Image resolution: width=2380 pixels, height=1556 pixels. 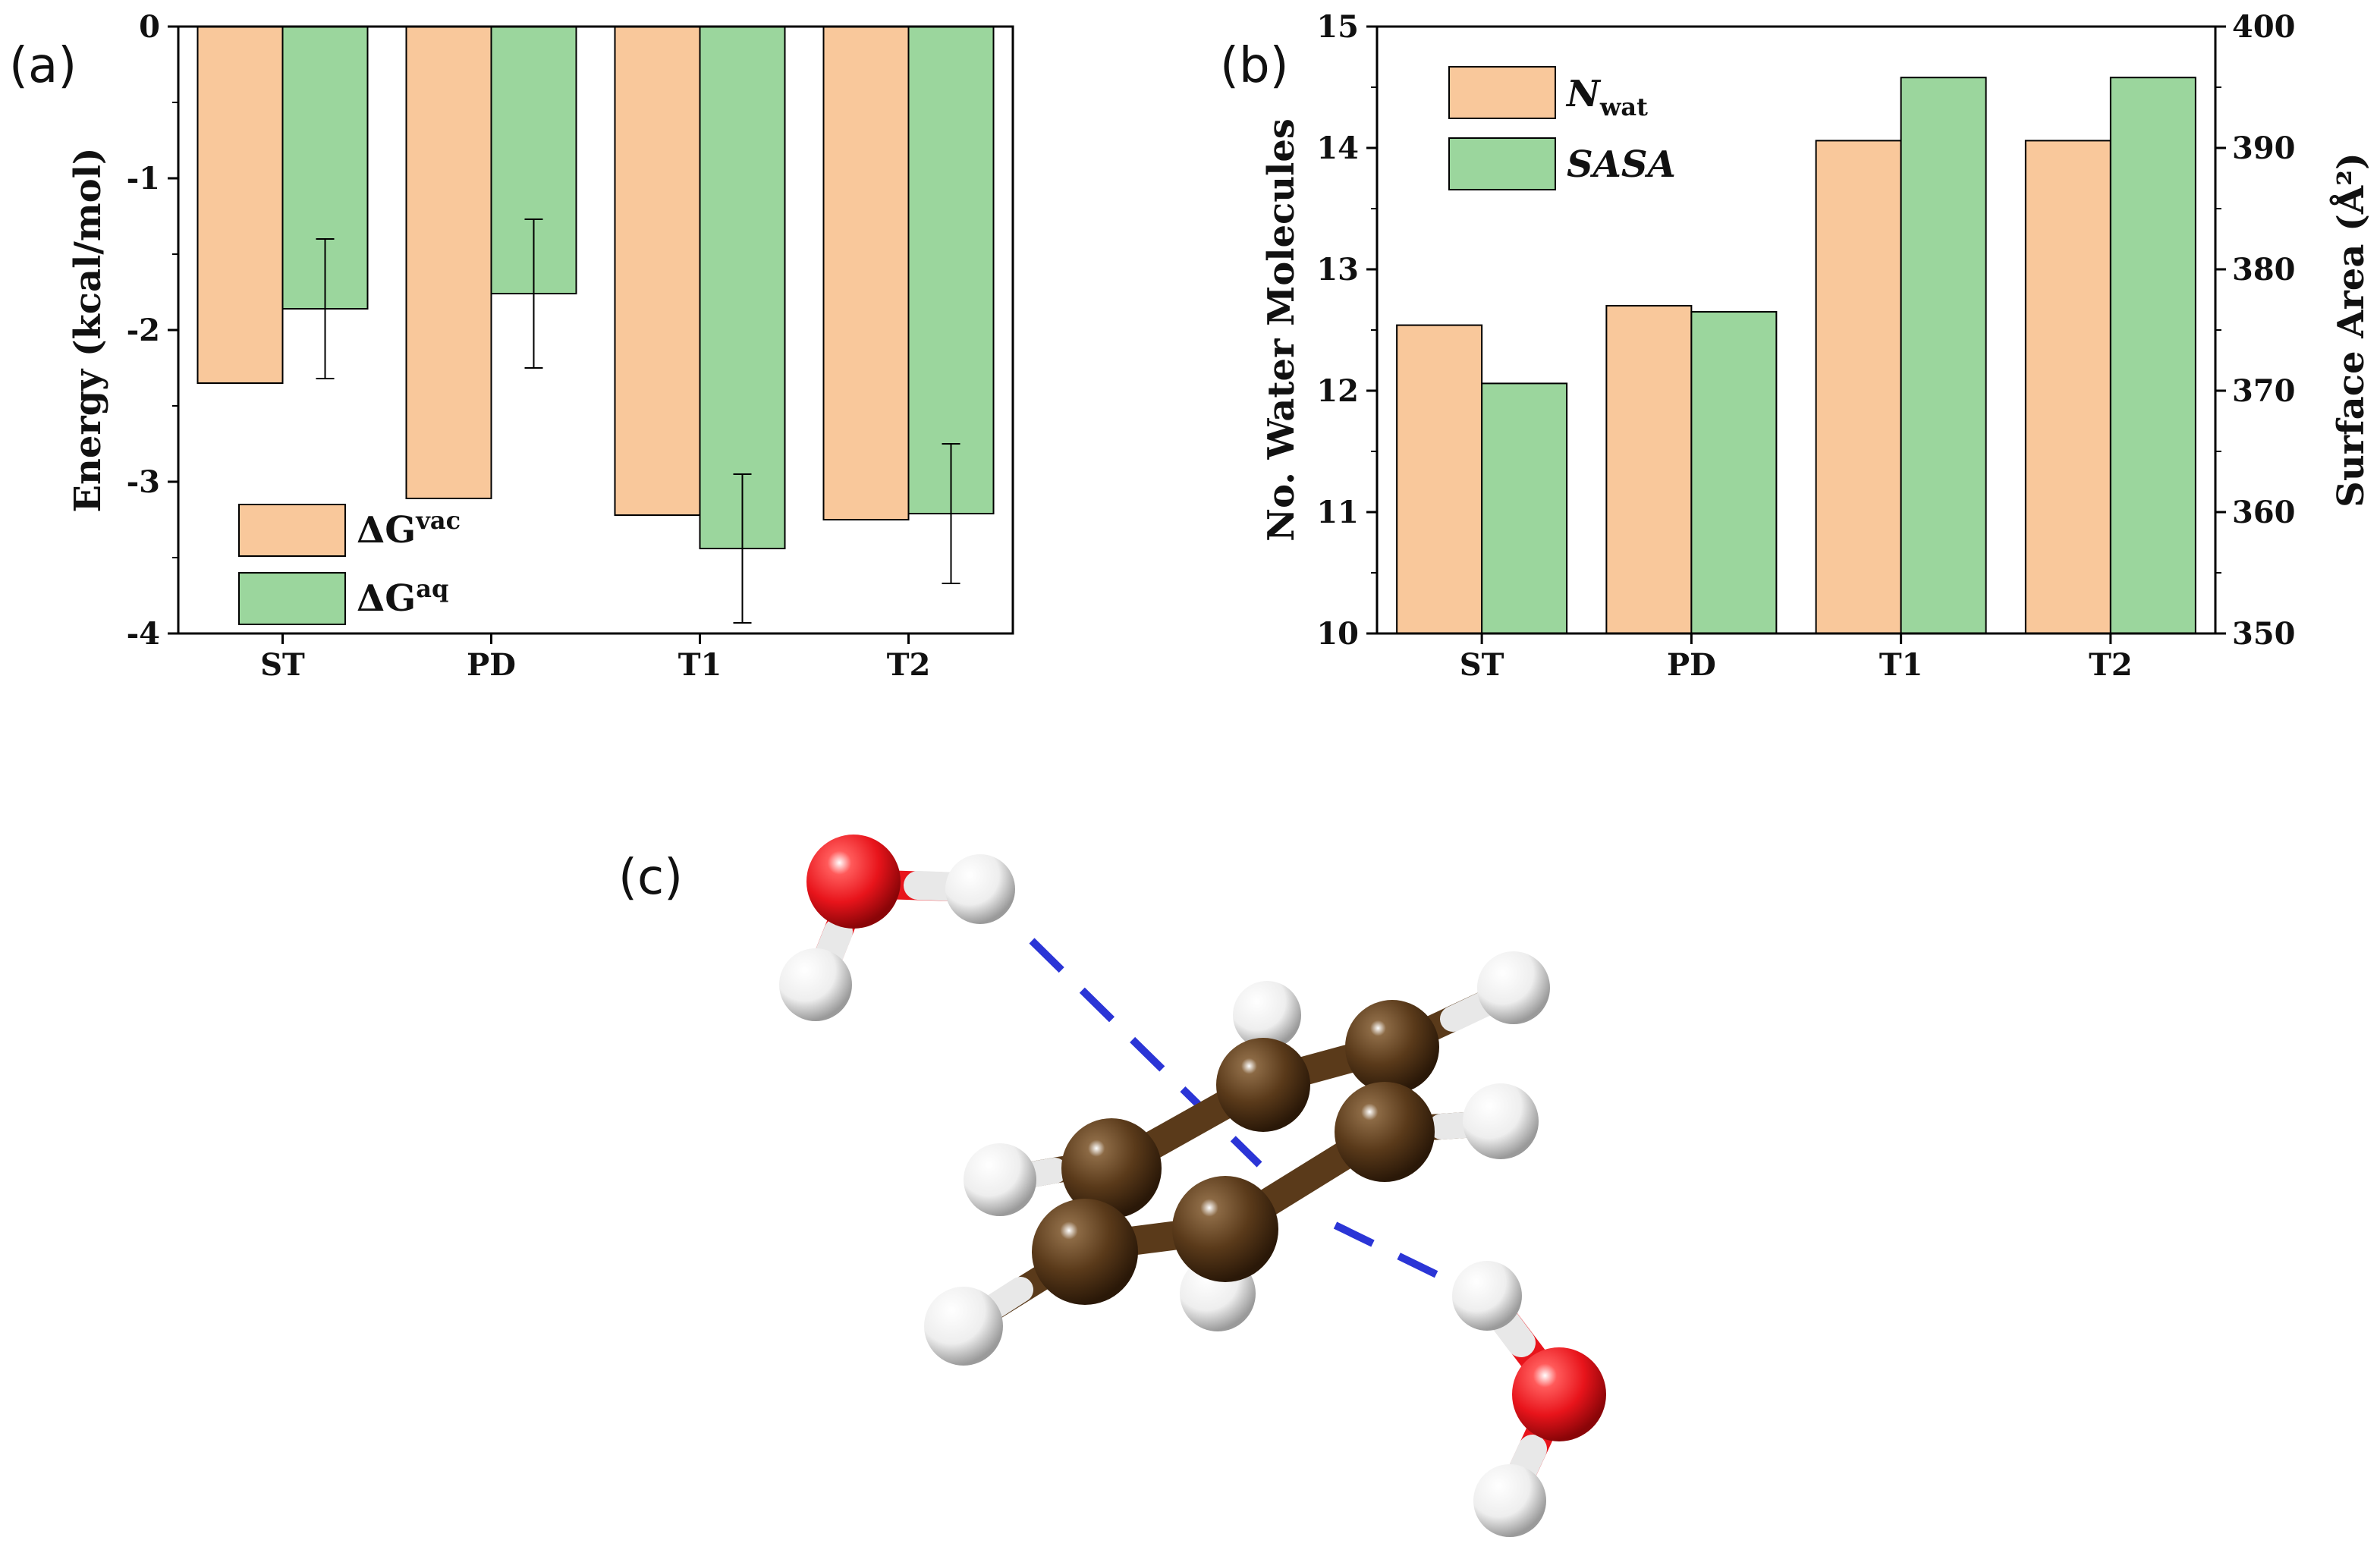 I want to click on legend-swatch-nwat, so click(x=1502, y=92).